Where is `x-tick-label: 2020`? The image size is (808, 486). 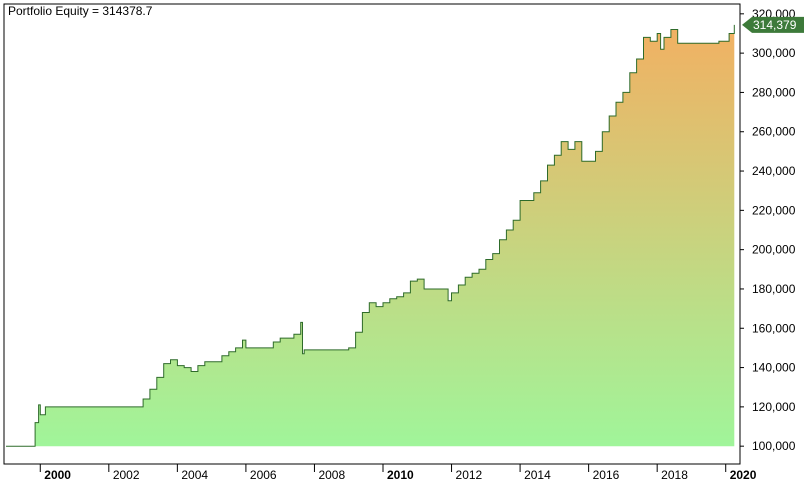 x-tick-label: 2020 is located at coordinates (743, 475).